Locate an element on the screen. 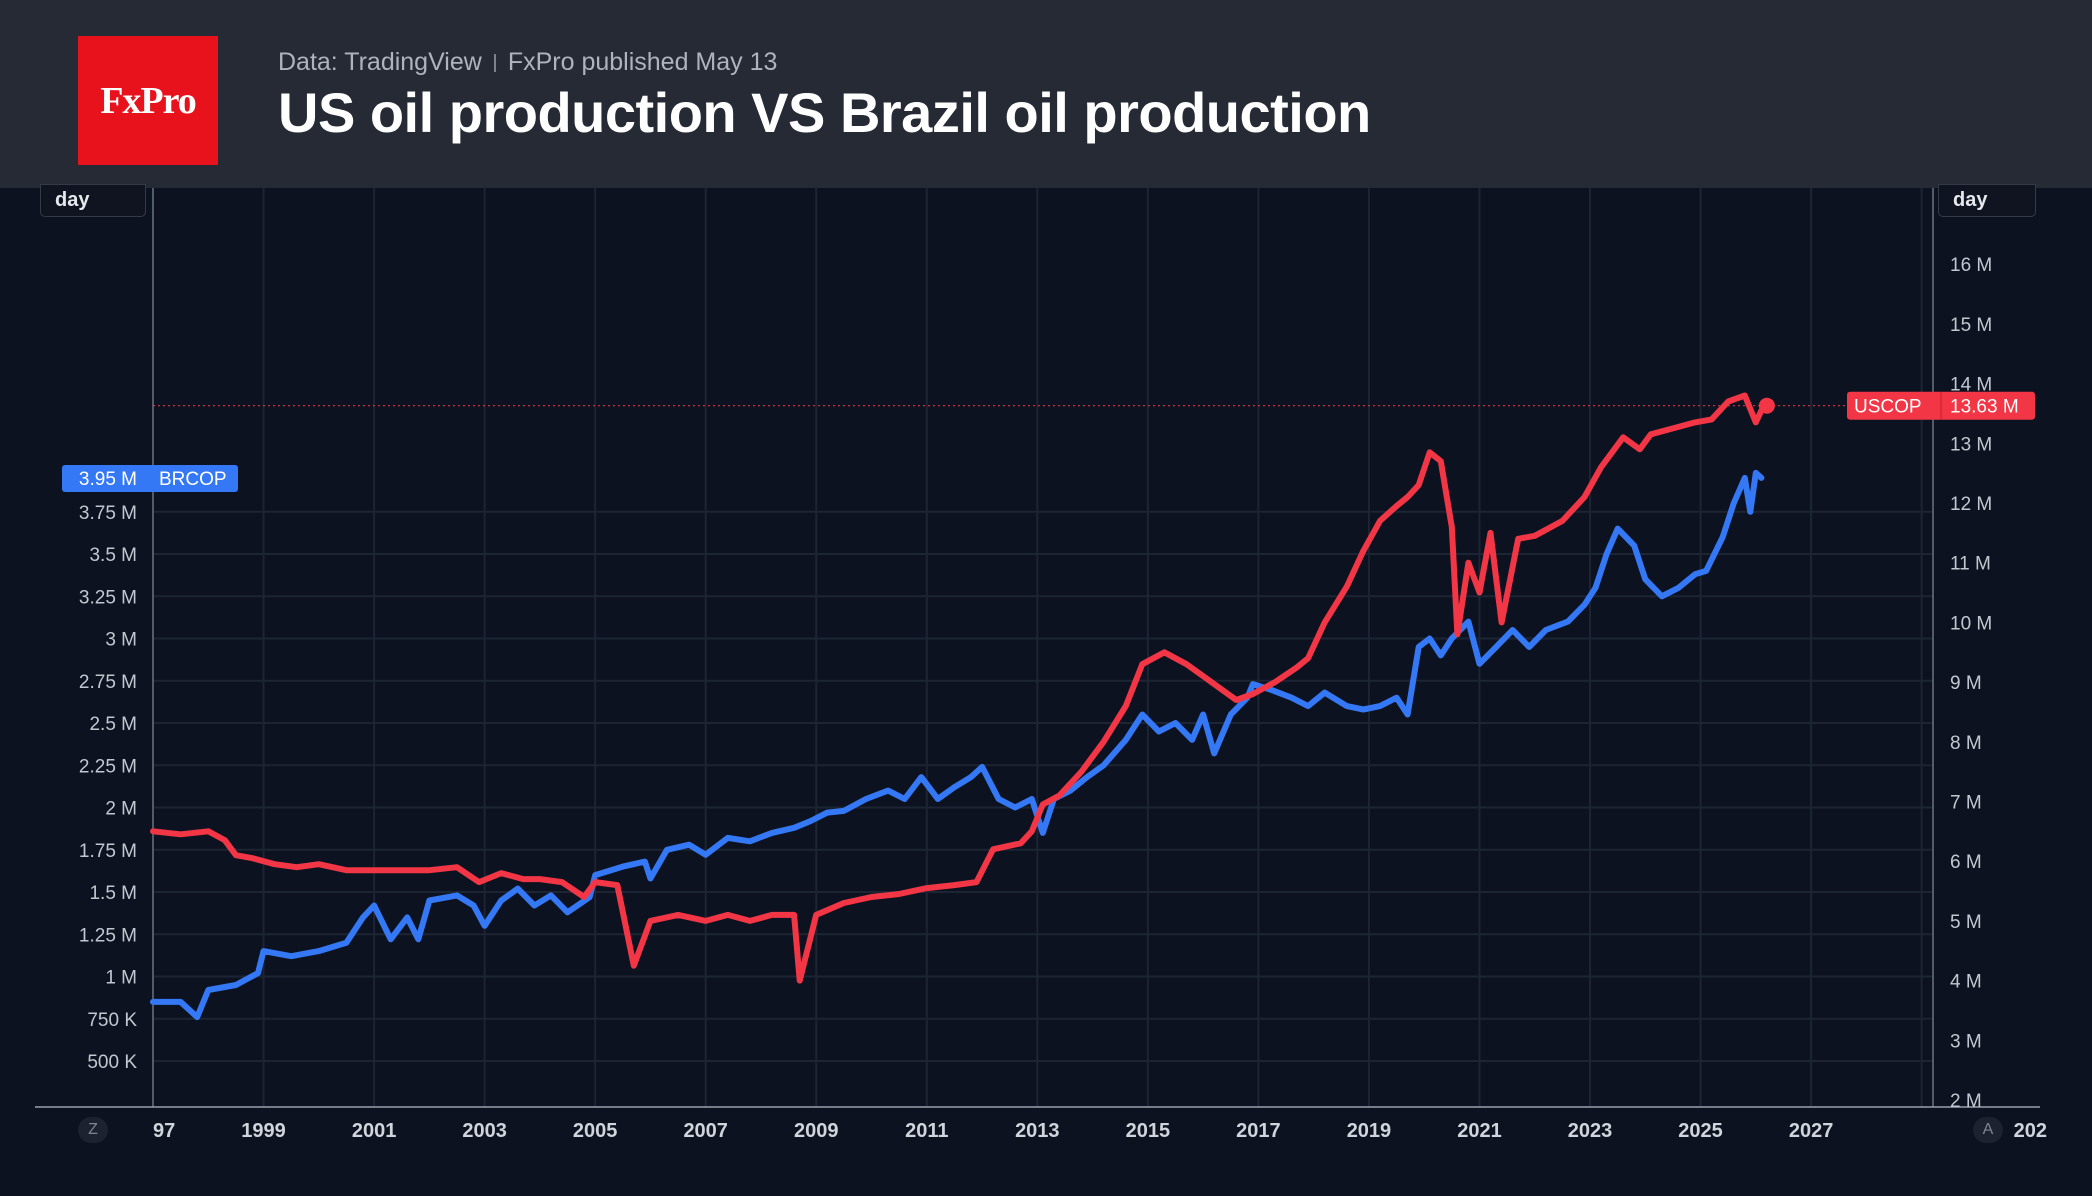 The image size is (2092, 1196). auto-scale-button: A is located at coordinates (1988, 1130).